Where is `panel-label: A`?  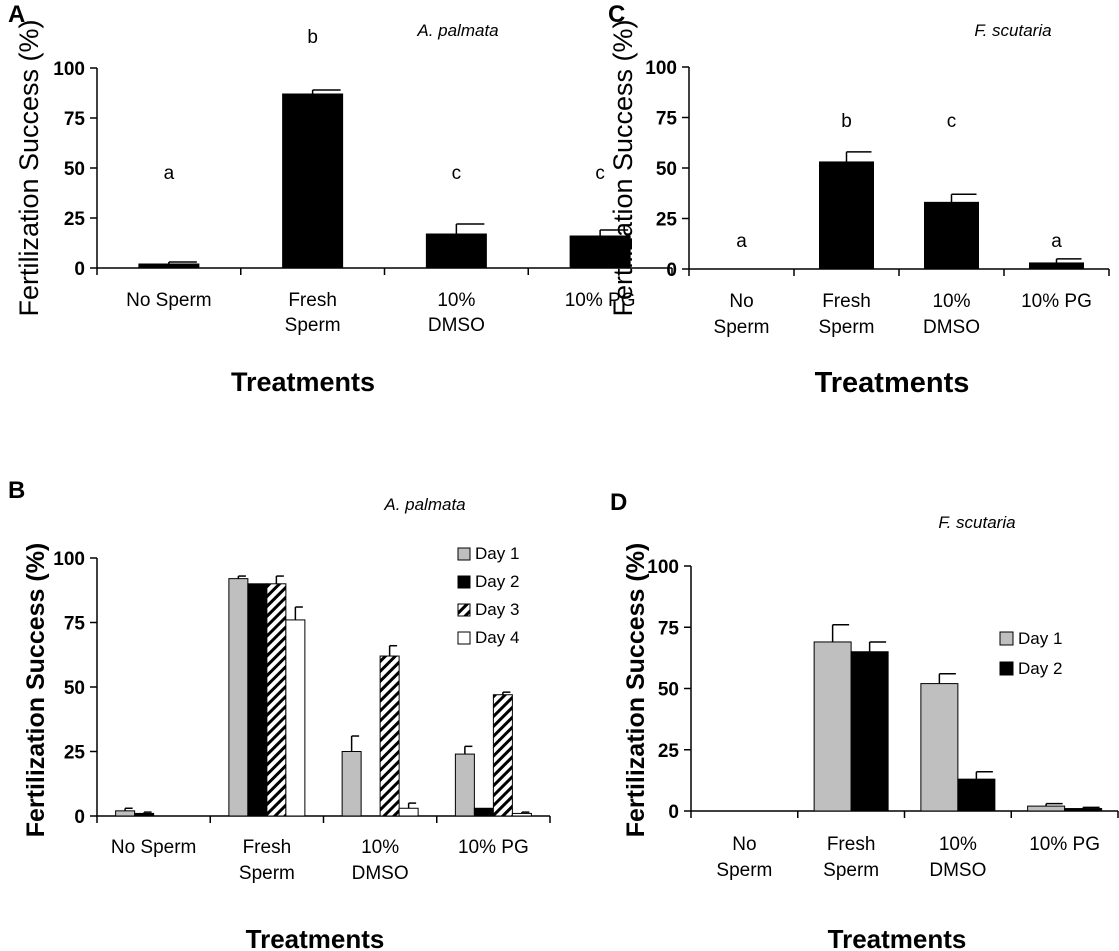
panel-label: A is located at coordinates (16, 14).